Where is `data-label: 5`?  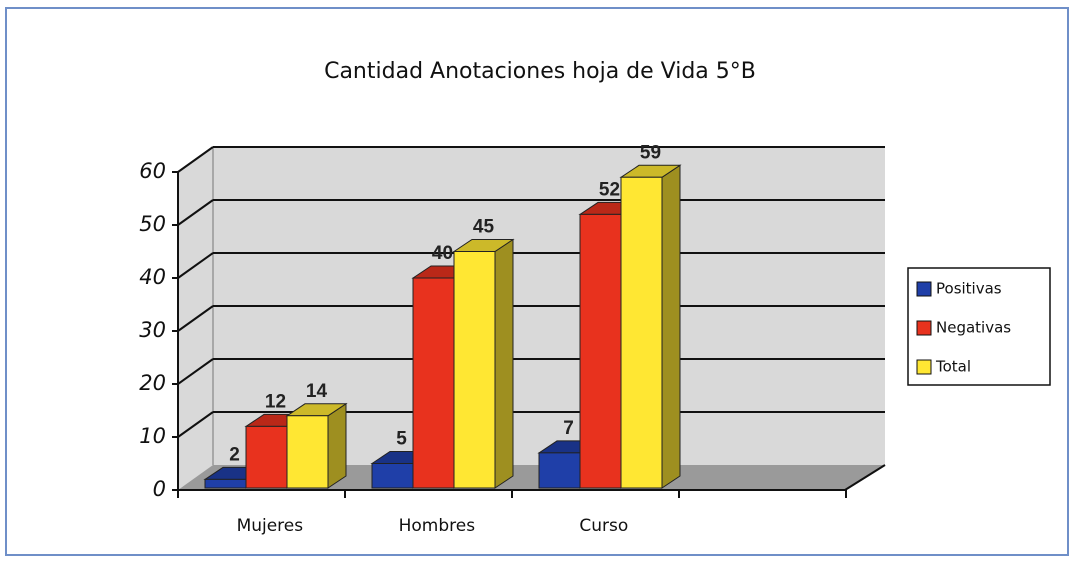 data-label: 5 is located at coordinates (401, 439).